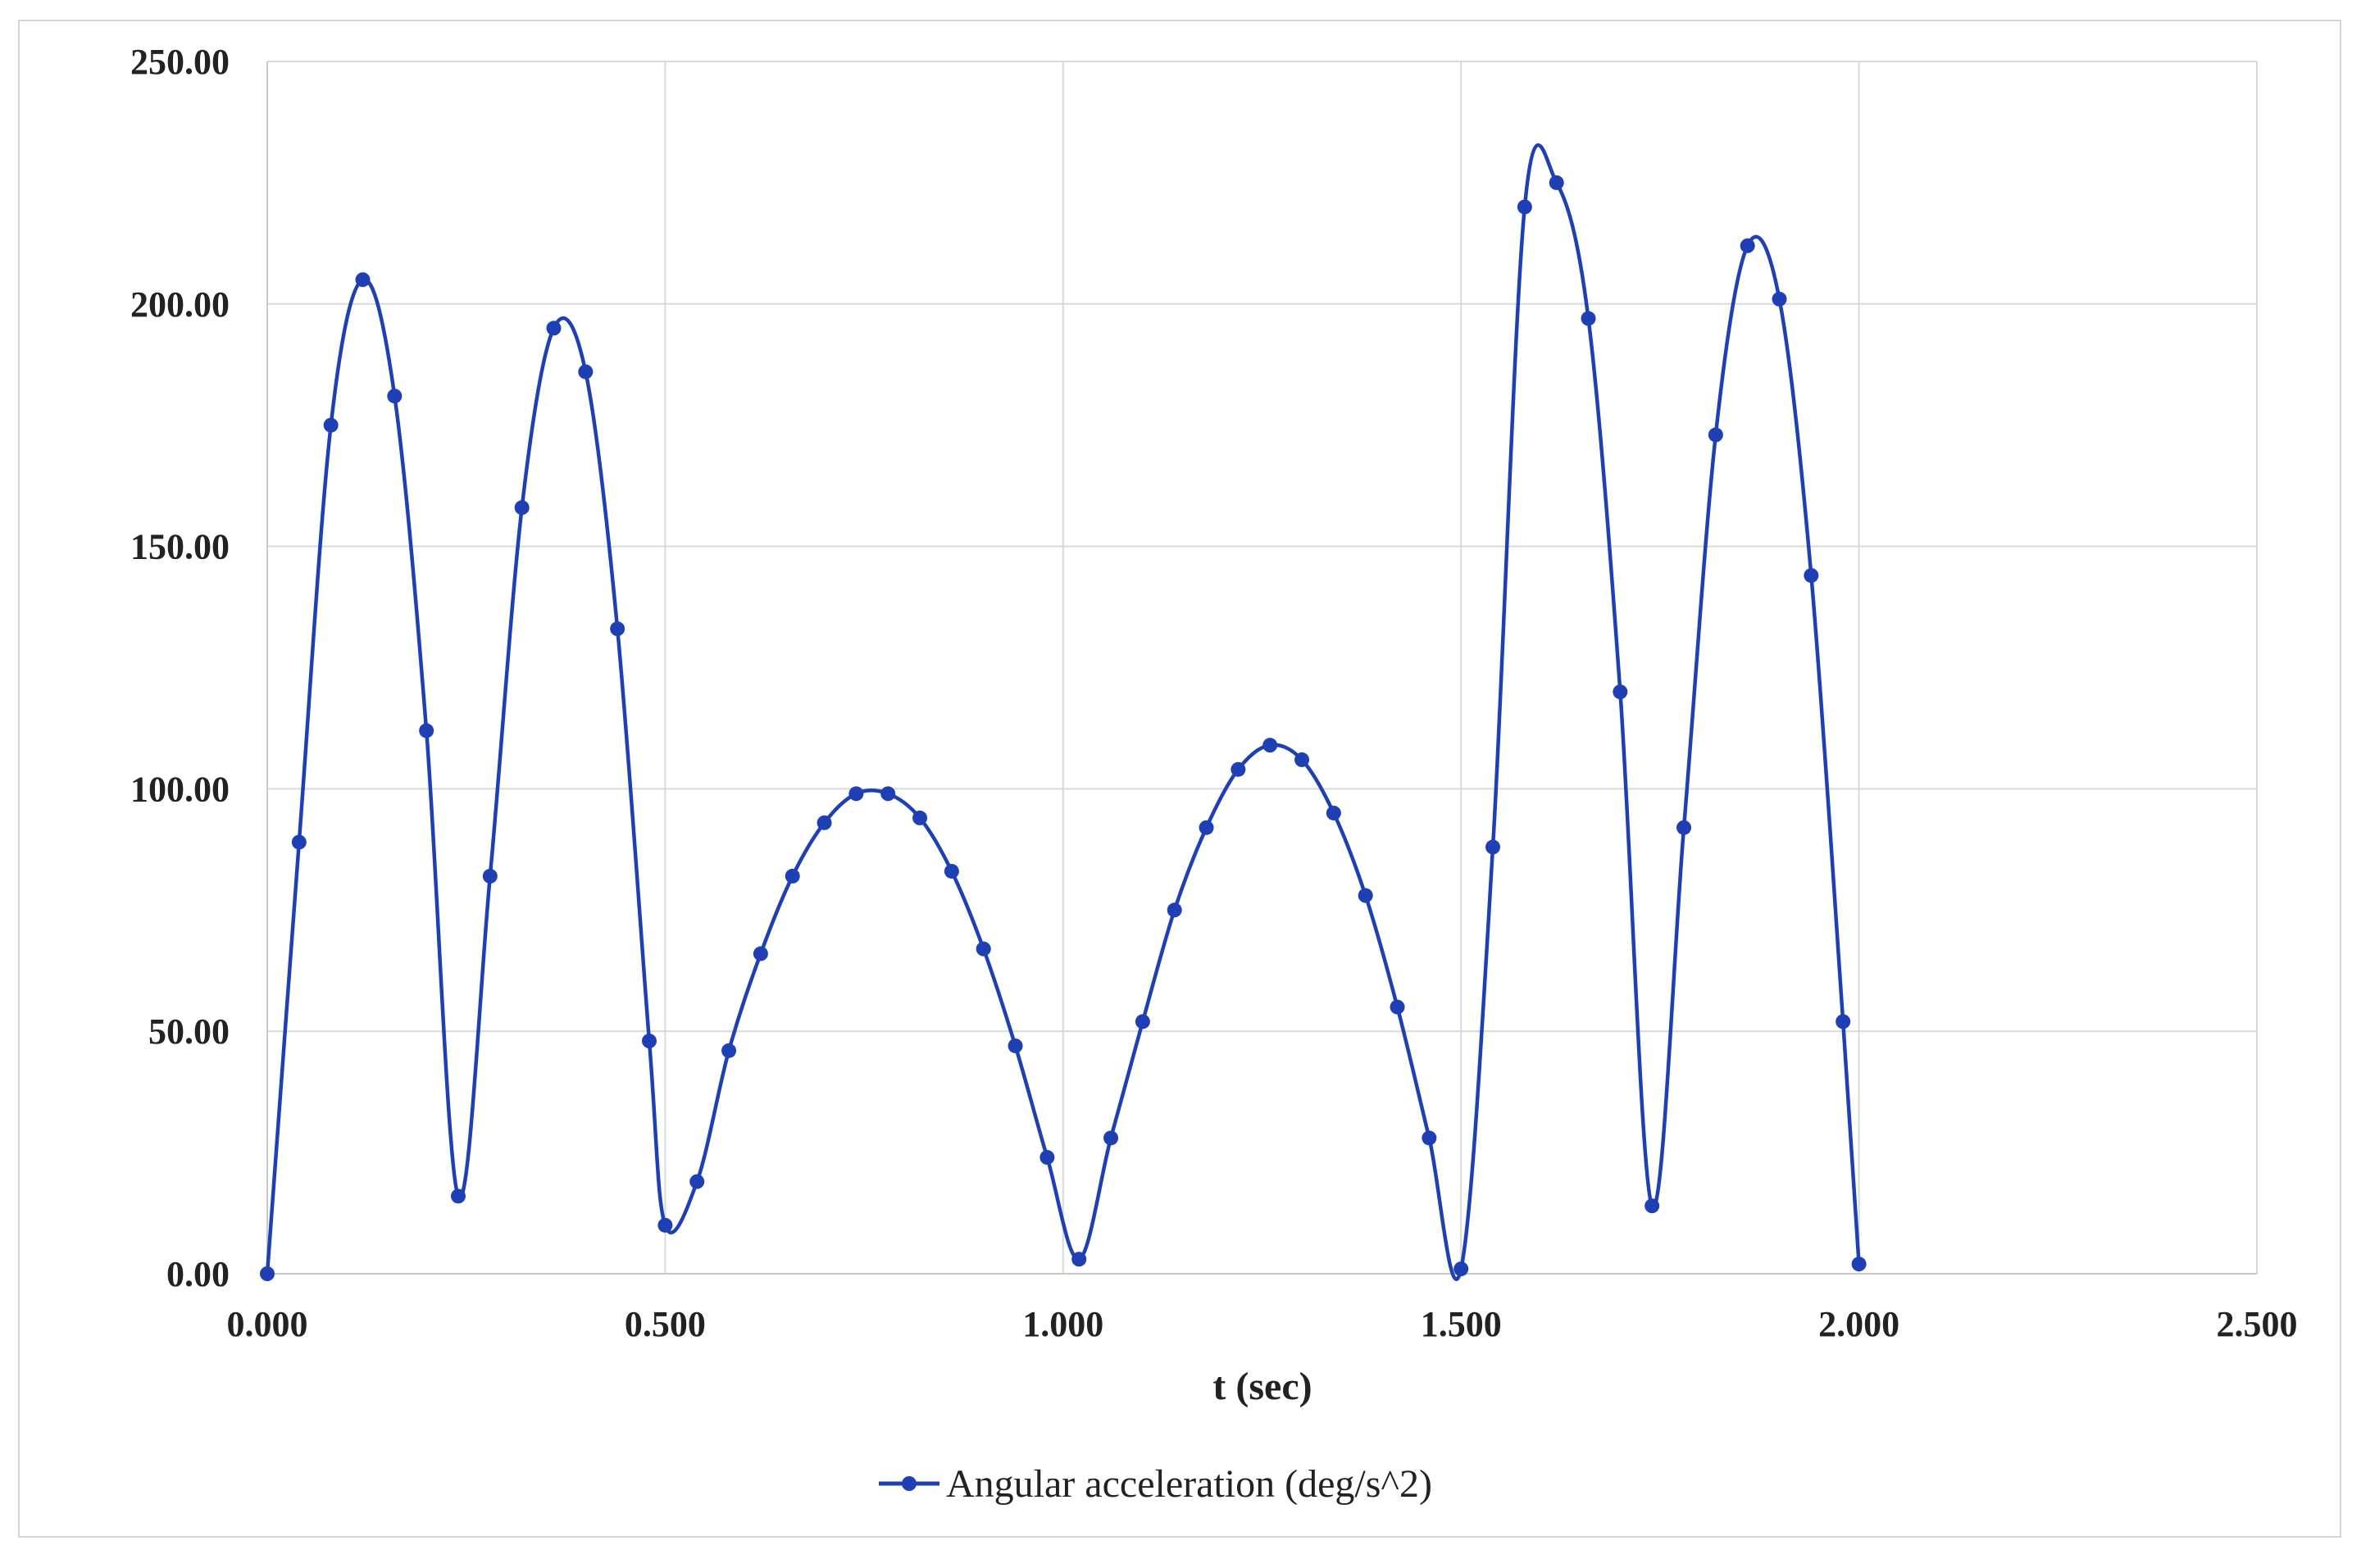 Image resolution: width=2361 pixels, height=1568 pixels. Describe the element at coordinates (180, 62) in the screenshot. I see `y-tick-label: 250.00` at that location.